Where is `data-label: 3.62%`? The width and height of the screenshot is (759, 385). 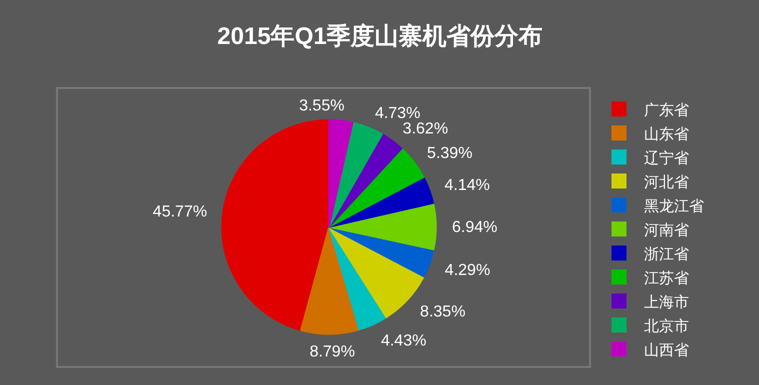 data-label: 3.62% is located at coordinates (425, 129).